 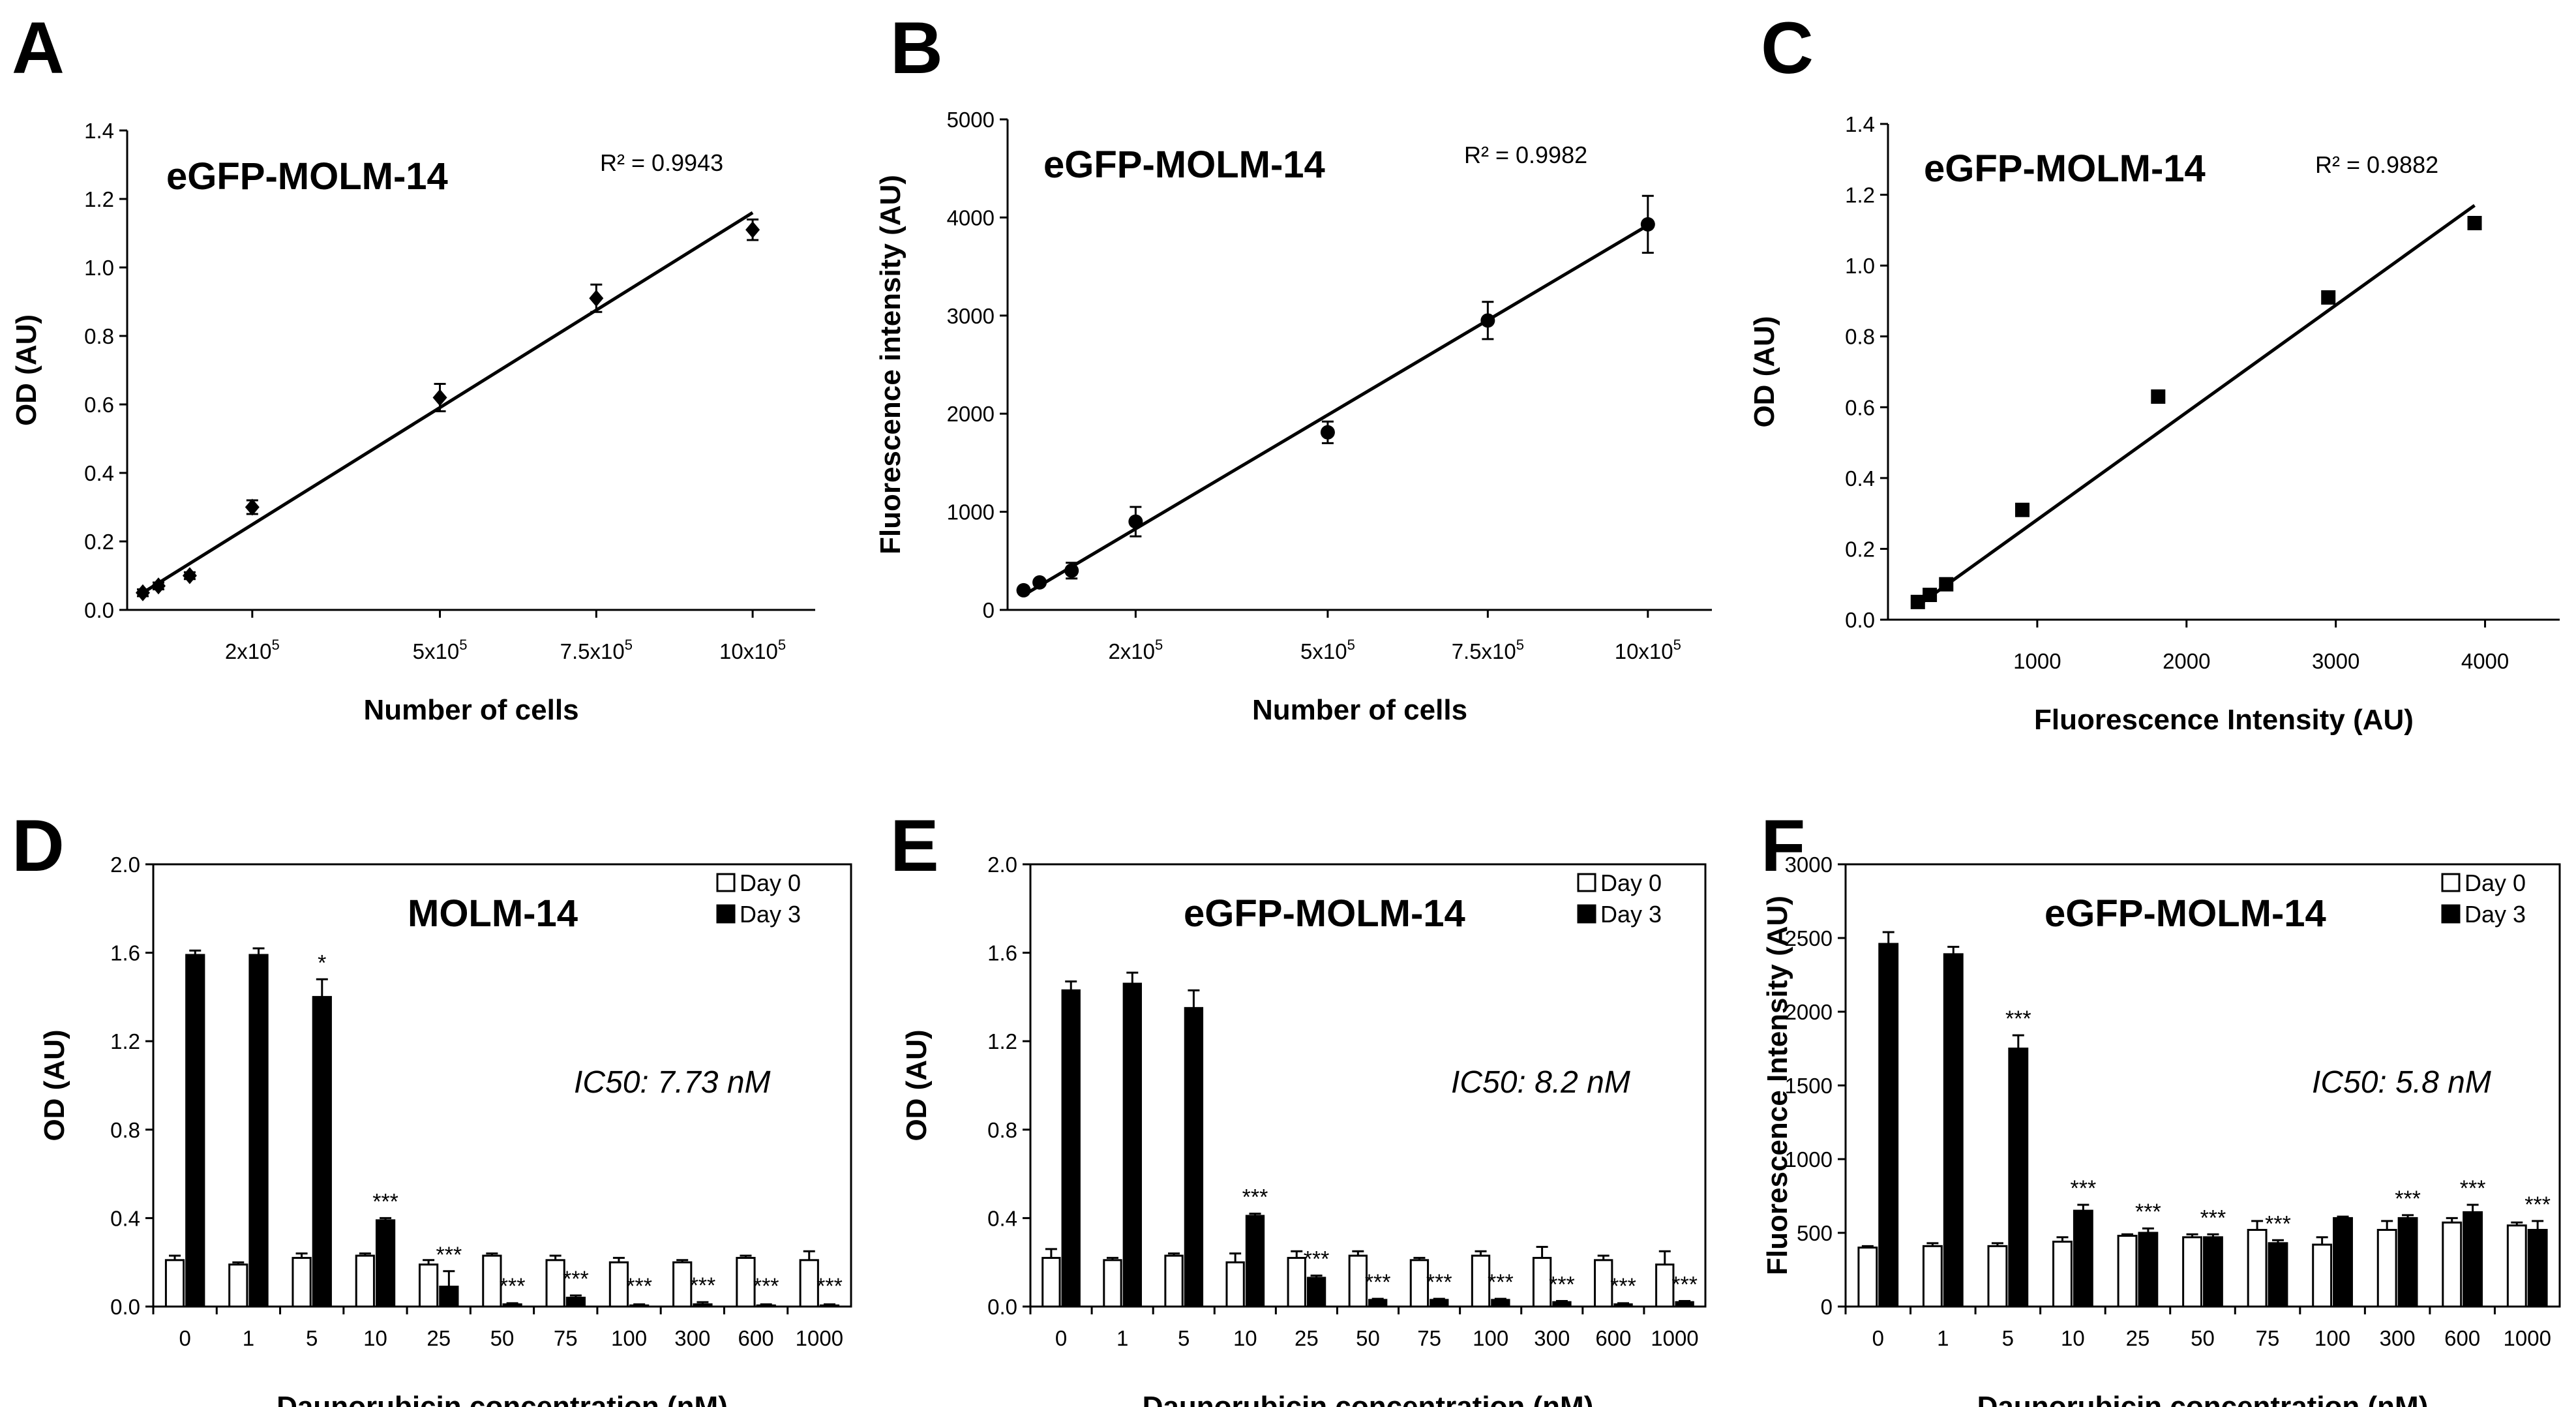 I want to click on x-tick-label: 300, so click(x=1552, y=1338).